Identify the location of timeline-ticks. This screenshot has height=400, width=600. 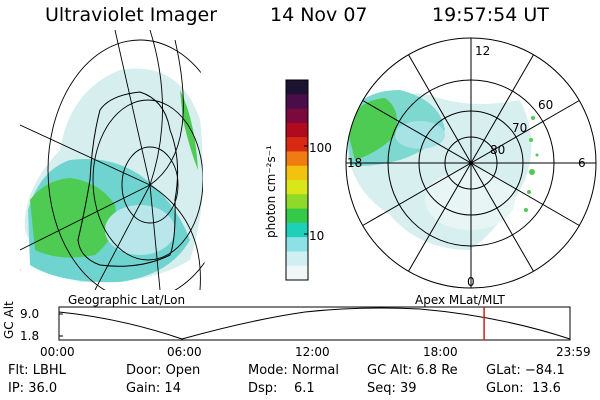
(61, 325).